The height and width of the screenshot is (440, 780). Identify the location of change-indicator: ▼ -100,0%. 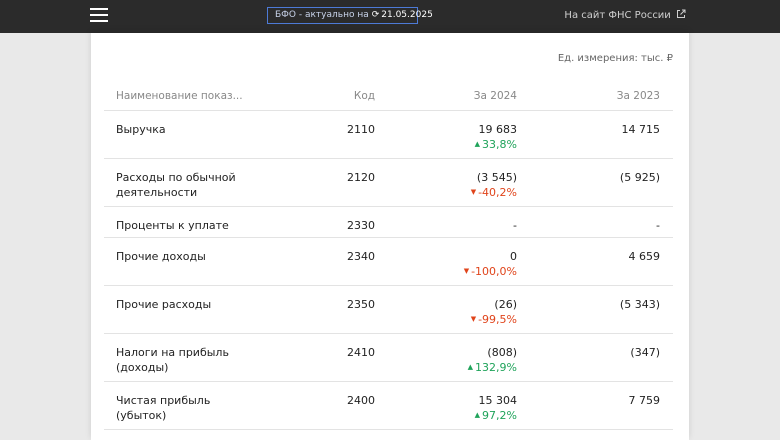
(490, 271).